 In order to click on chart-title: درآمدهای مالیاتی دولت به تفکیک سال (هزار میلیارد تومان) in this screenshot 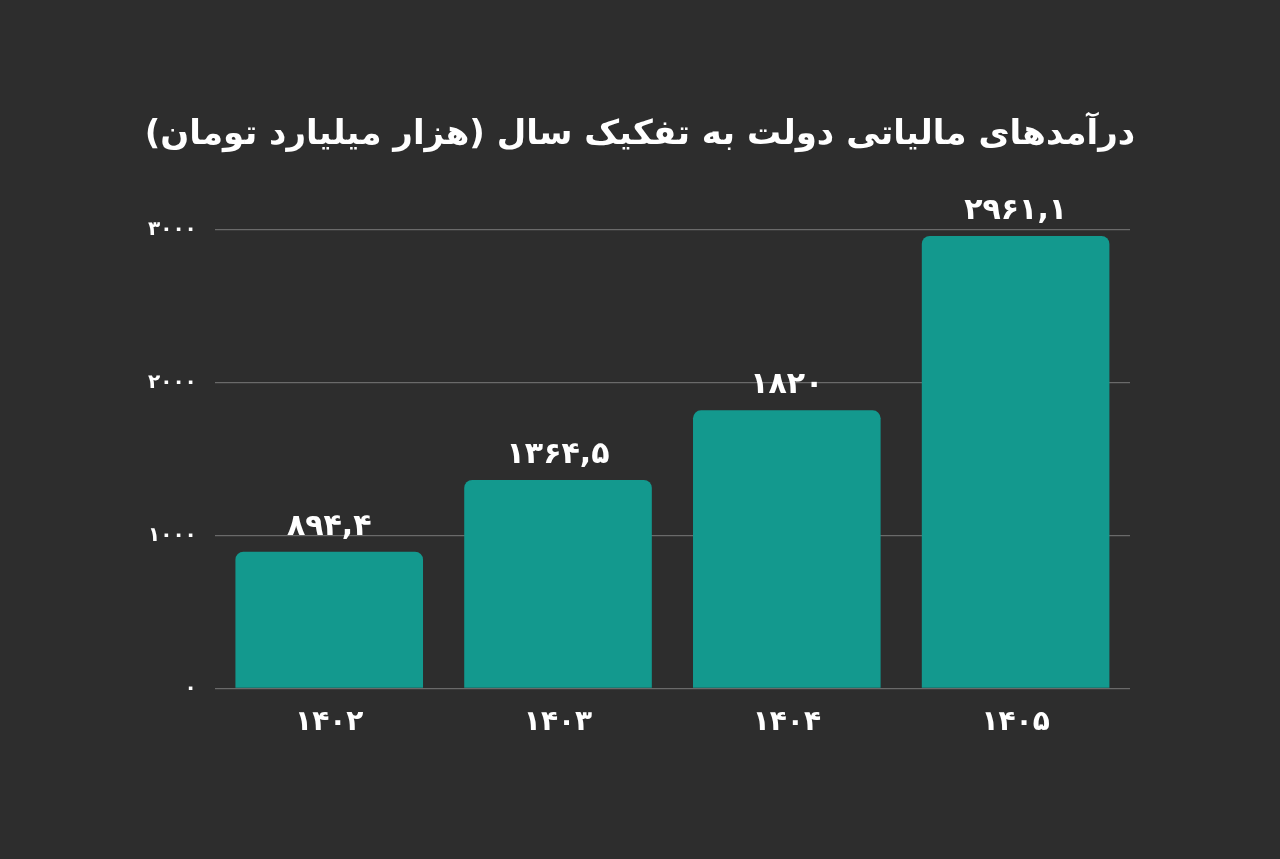, I will do `click(640, 132)`.